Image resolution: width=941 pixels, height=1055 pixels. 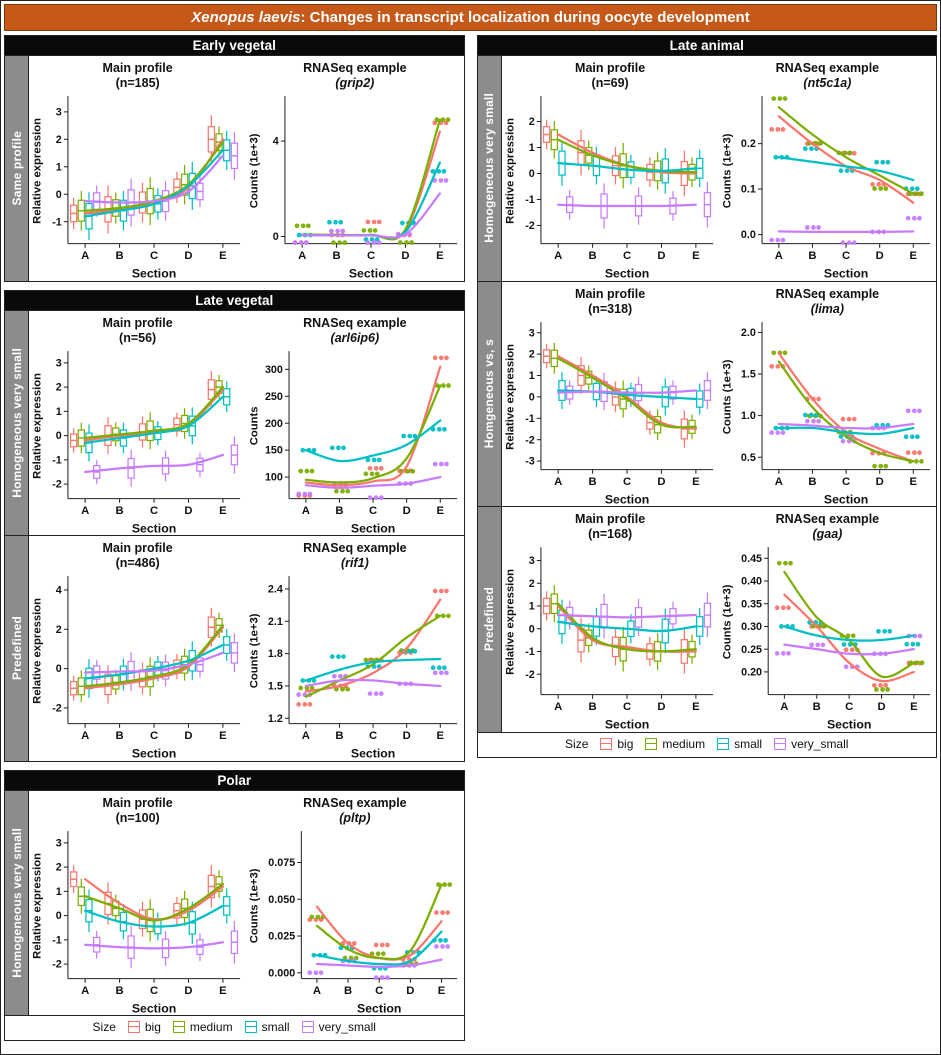 I want to click on svg-text: 0.25, so click(x=751, y=650).